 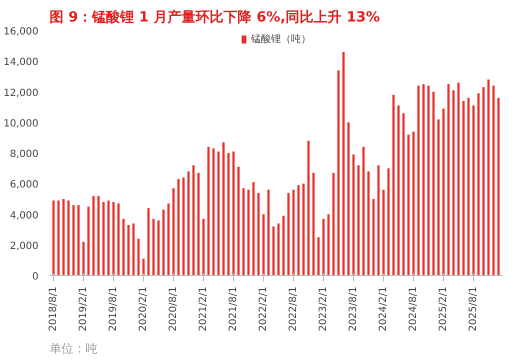 I want to click on y-tick-label: 16,000, so click(x=21, y=32).